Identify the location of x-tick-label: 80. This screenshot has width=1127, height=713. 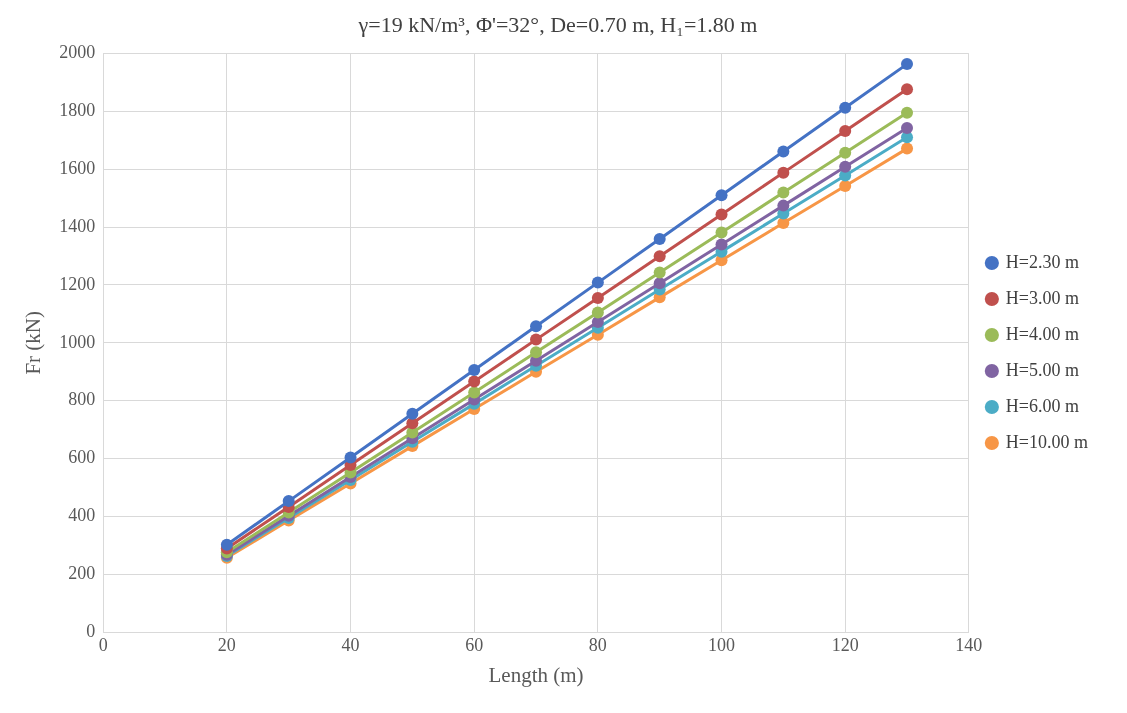
(597, 644).